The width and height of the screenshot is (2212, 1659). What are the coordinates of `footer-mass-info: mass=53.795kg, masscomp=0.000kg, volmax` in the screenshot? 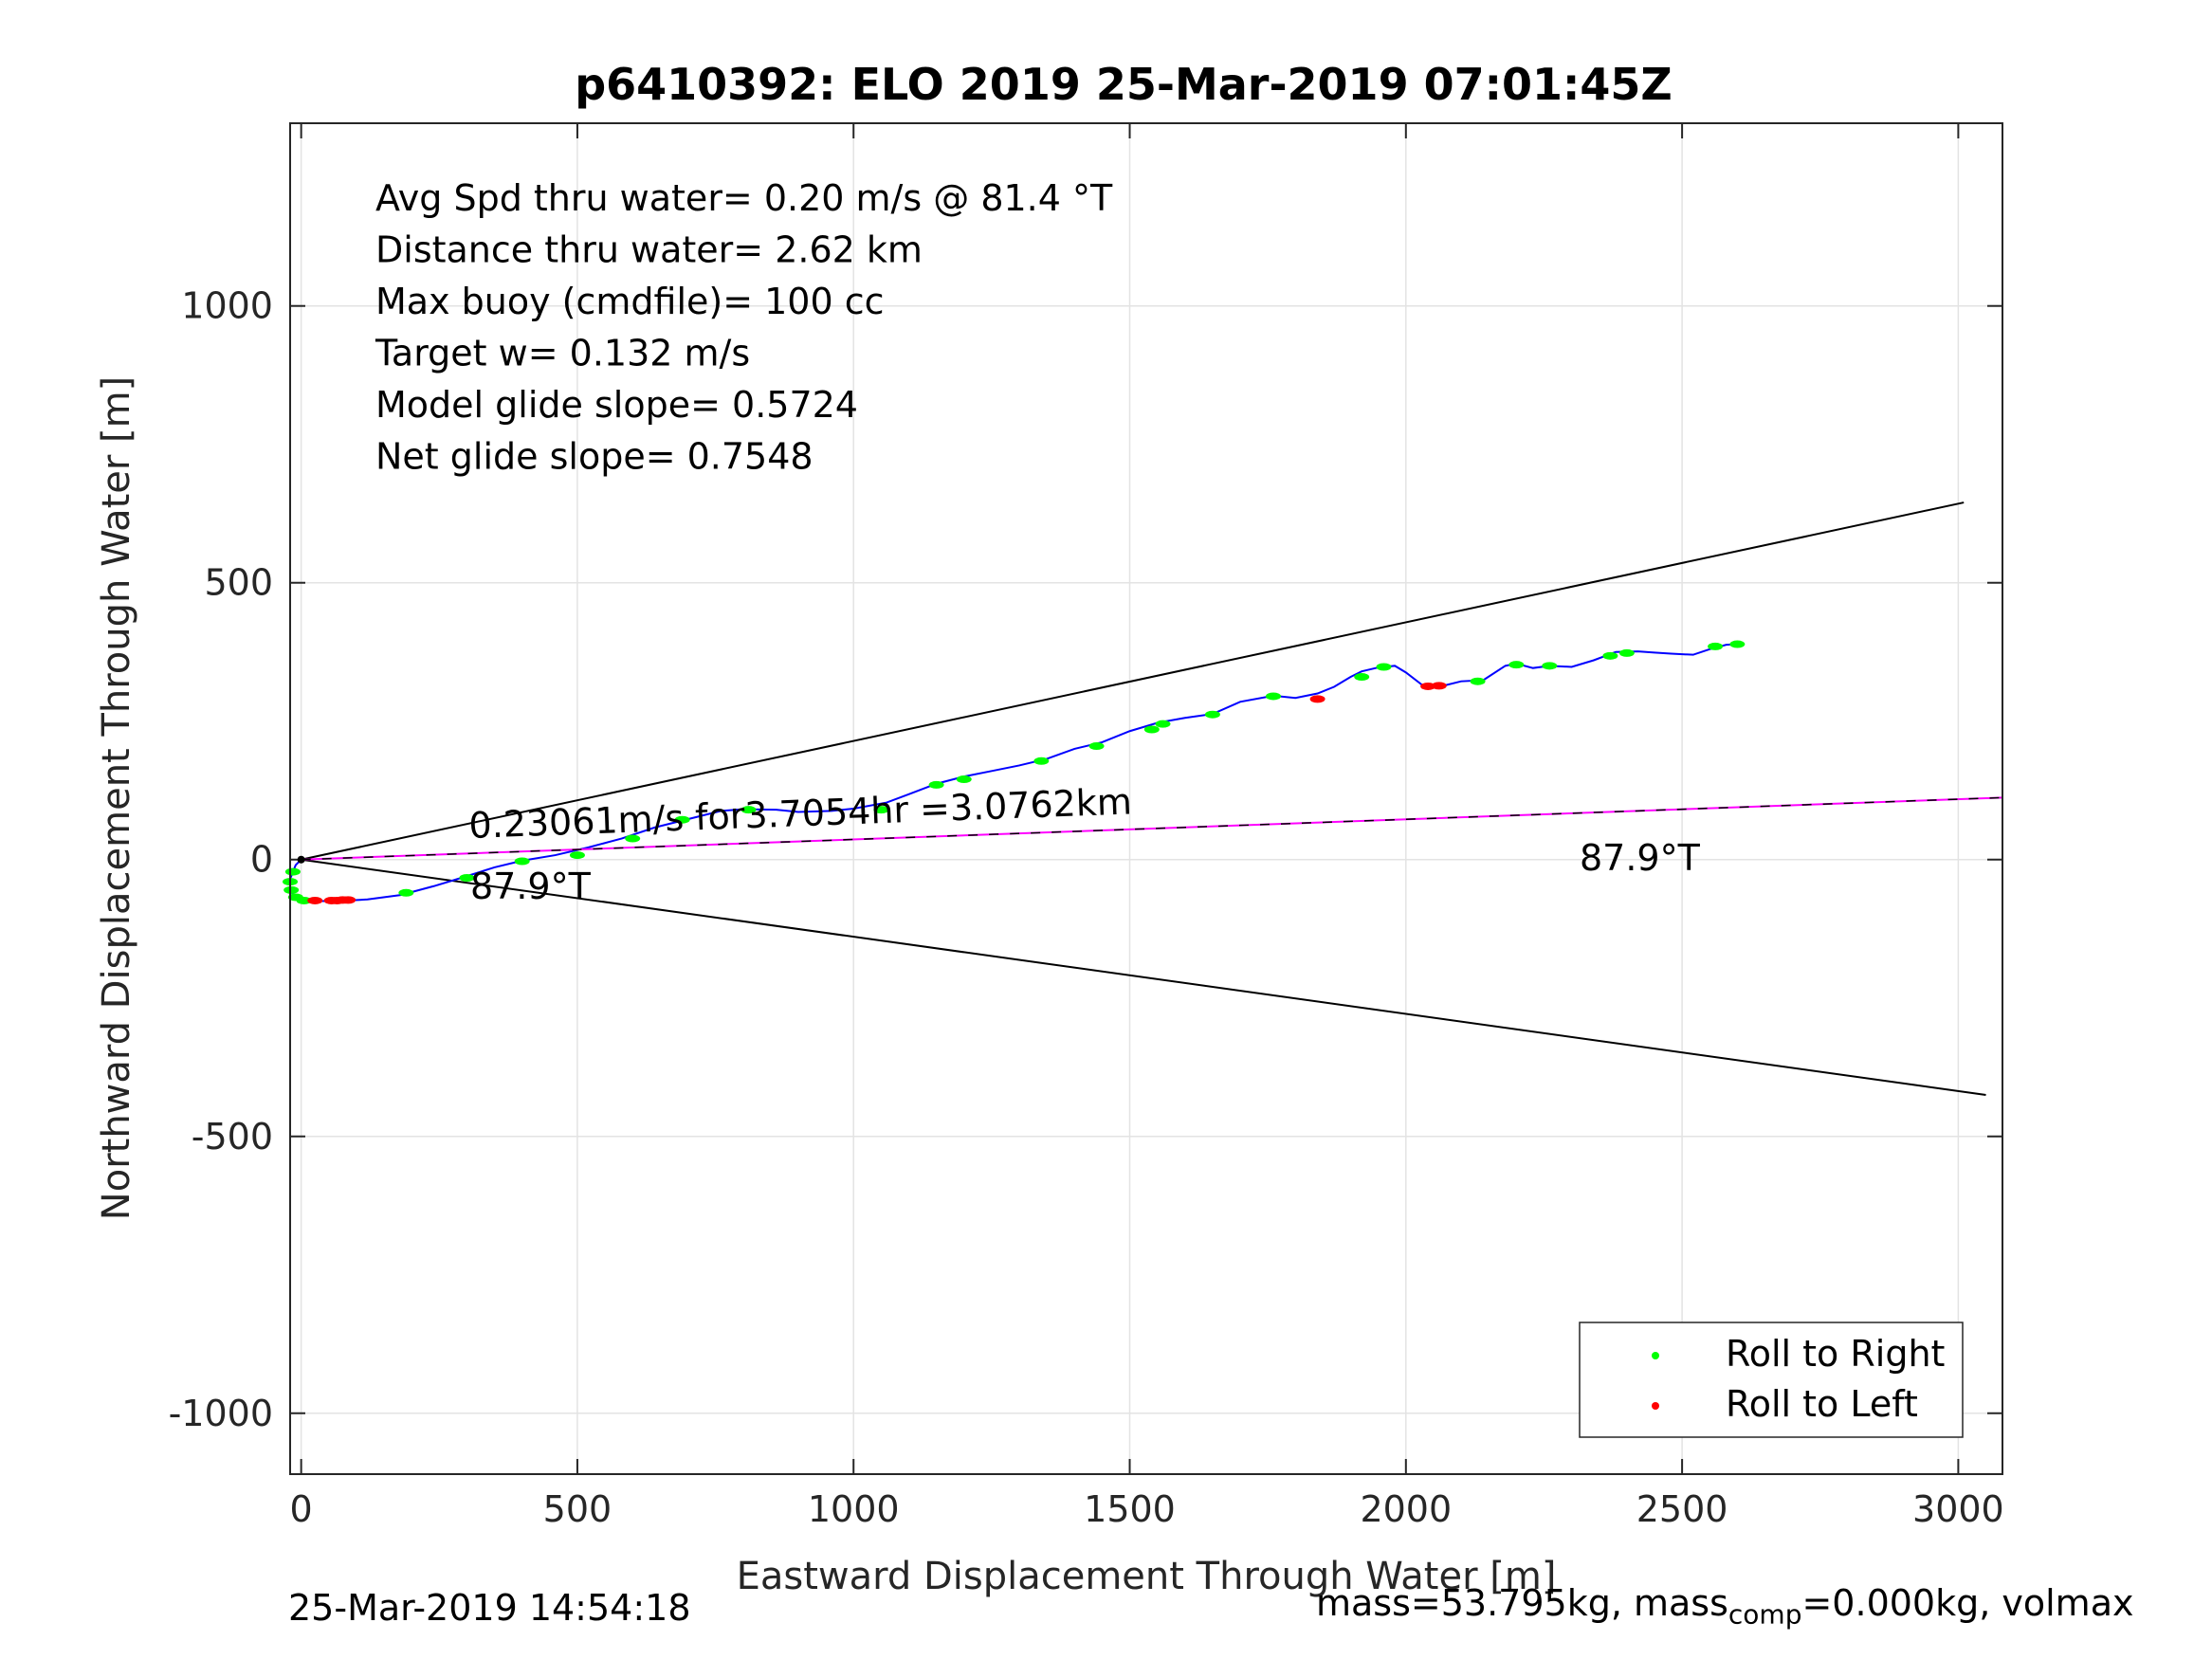 It's located at (1724, 1606).